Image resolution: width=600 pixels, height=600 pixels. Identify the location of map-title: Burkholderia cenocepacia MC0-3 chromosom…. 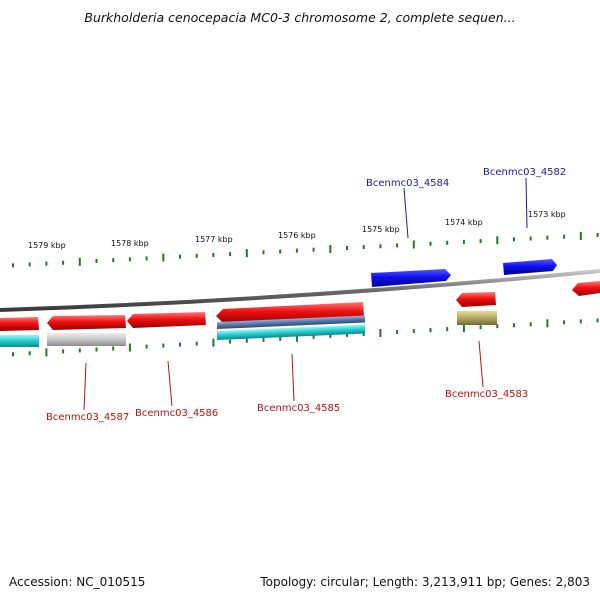
(300, 17).